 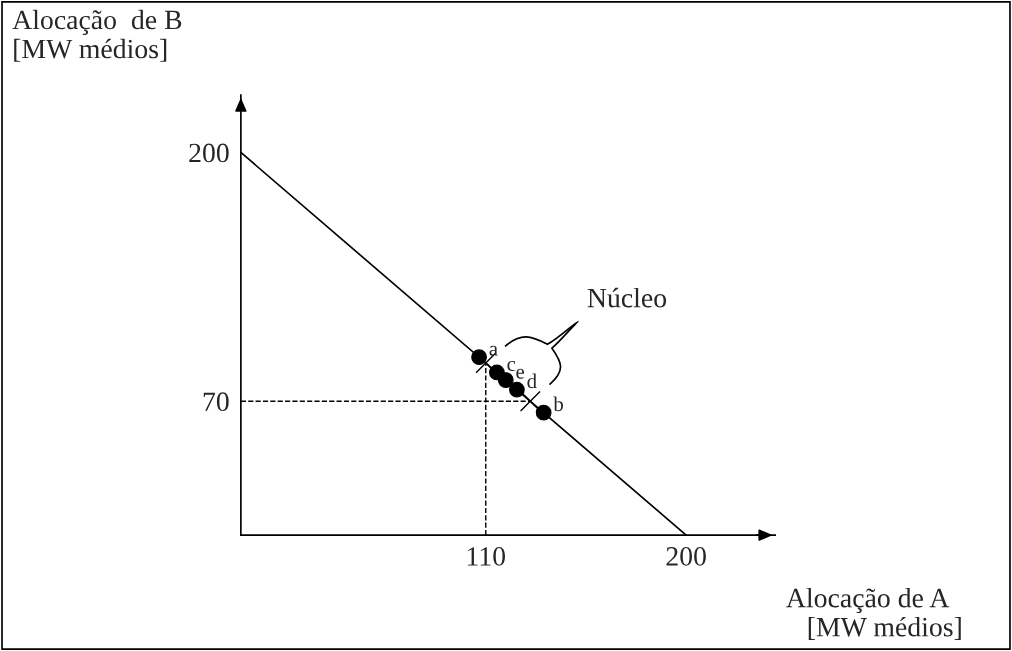 I want to click on x-axis-title: Alocação de A [MW médios], so click(x=873, y=613).